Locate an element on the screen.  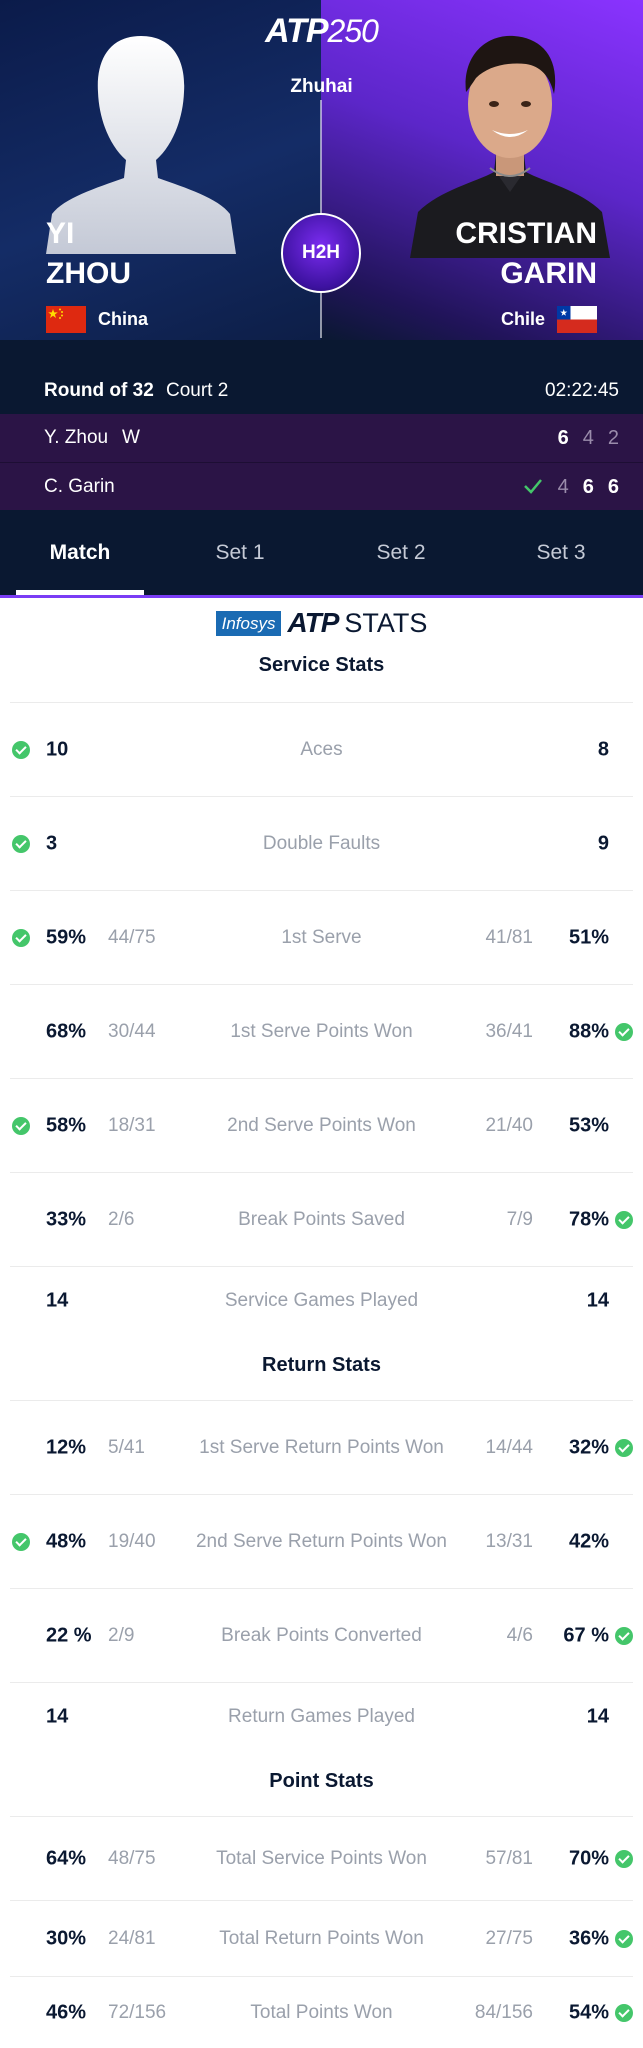
stat-label: Total Points Won is located at coordinates (321, 2012).